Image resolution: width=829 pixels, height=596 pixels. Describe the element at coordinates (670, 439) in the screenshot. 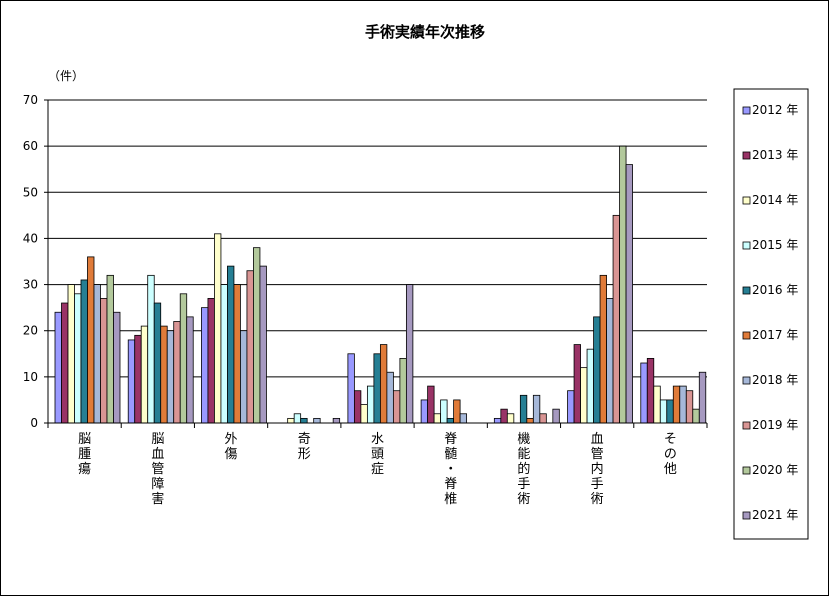

I see `x-tick-label: そ` at that location.